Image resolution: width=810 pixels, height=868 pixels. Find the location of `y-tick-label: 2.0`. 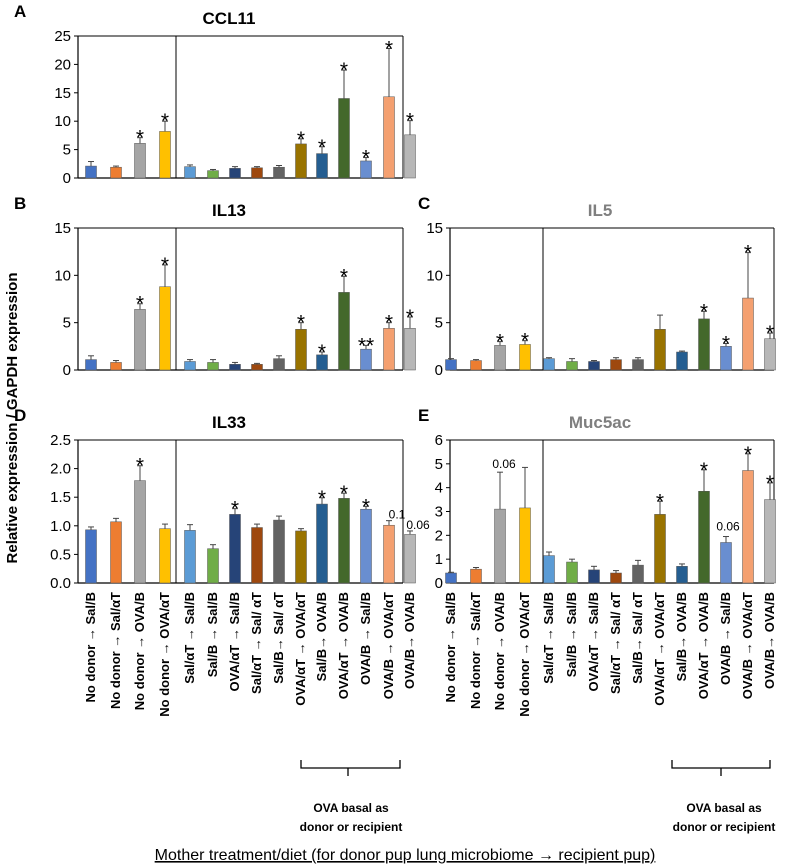

y-tick-label: 2.0 is located at coordinates (60, 469).